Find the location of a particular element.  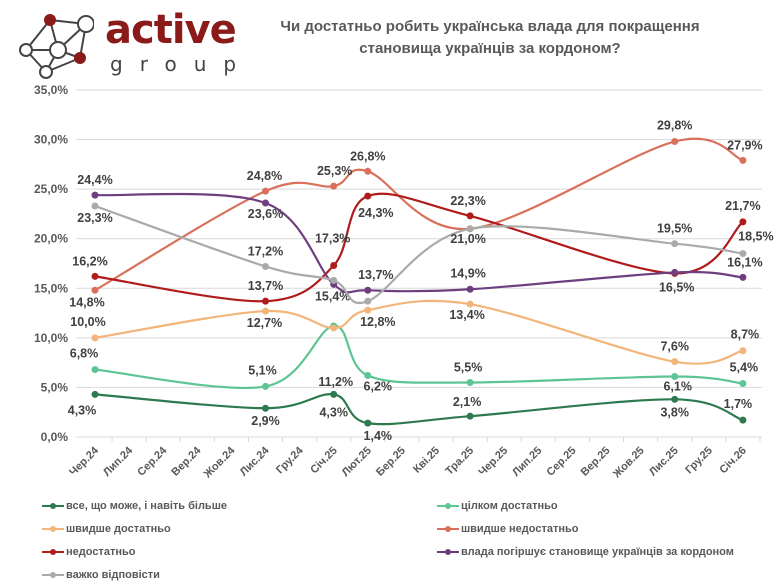

x-tick-label: Лют.25 is located at coordinates (357, 462).